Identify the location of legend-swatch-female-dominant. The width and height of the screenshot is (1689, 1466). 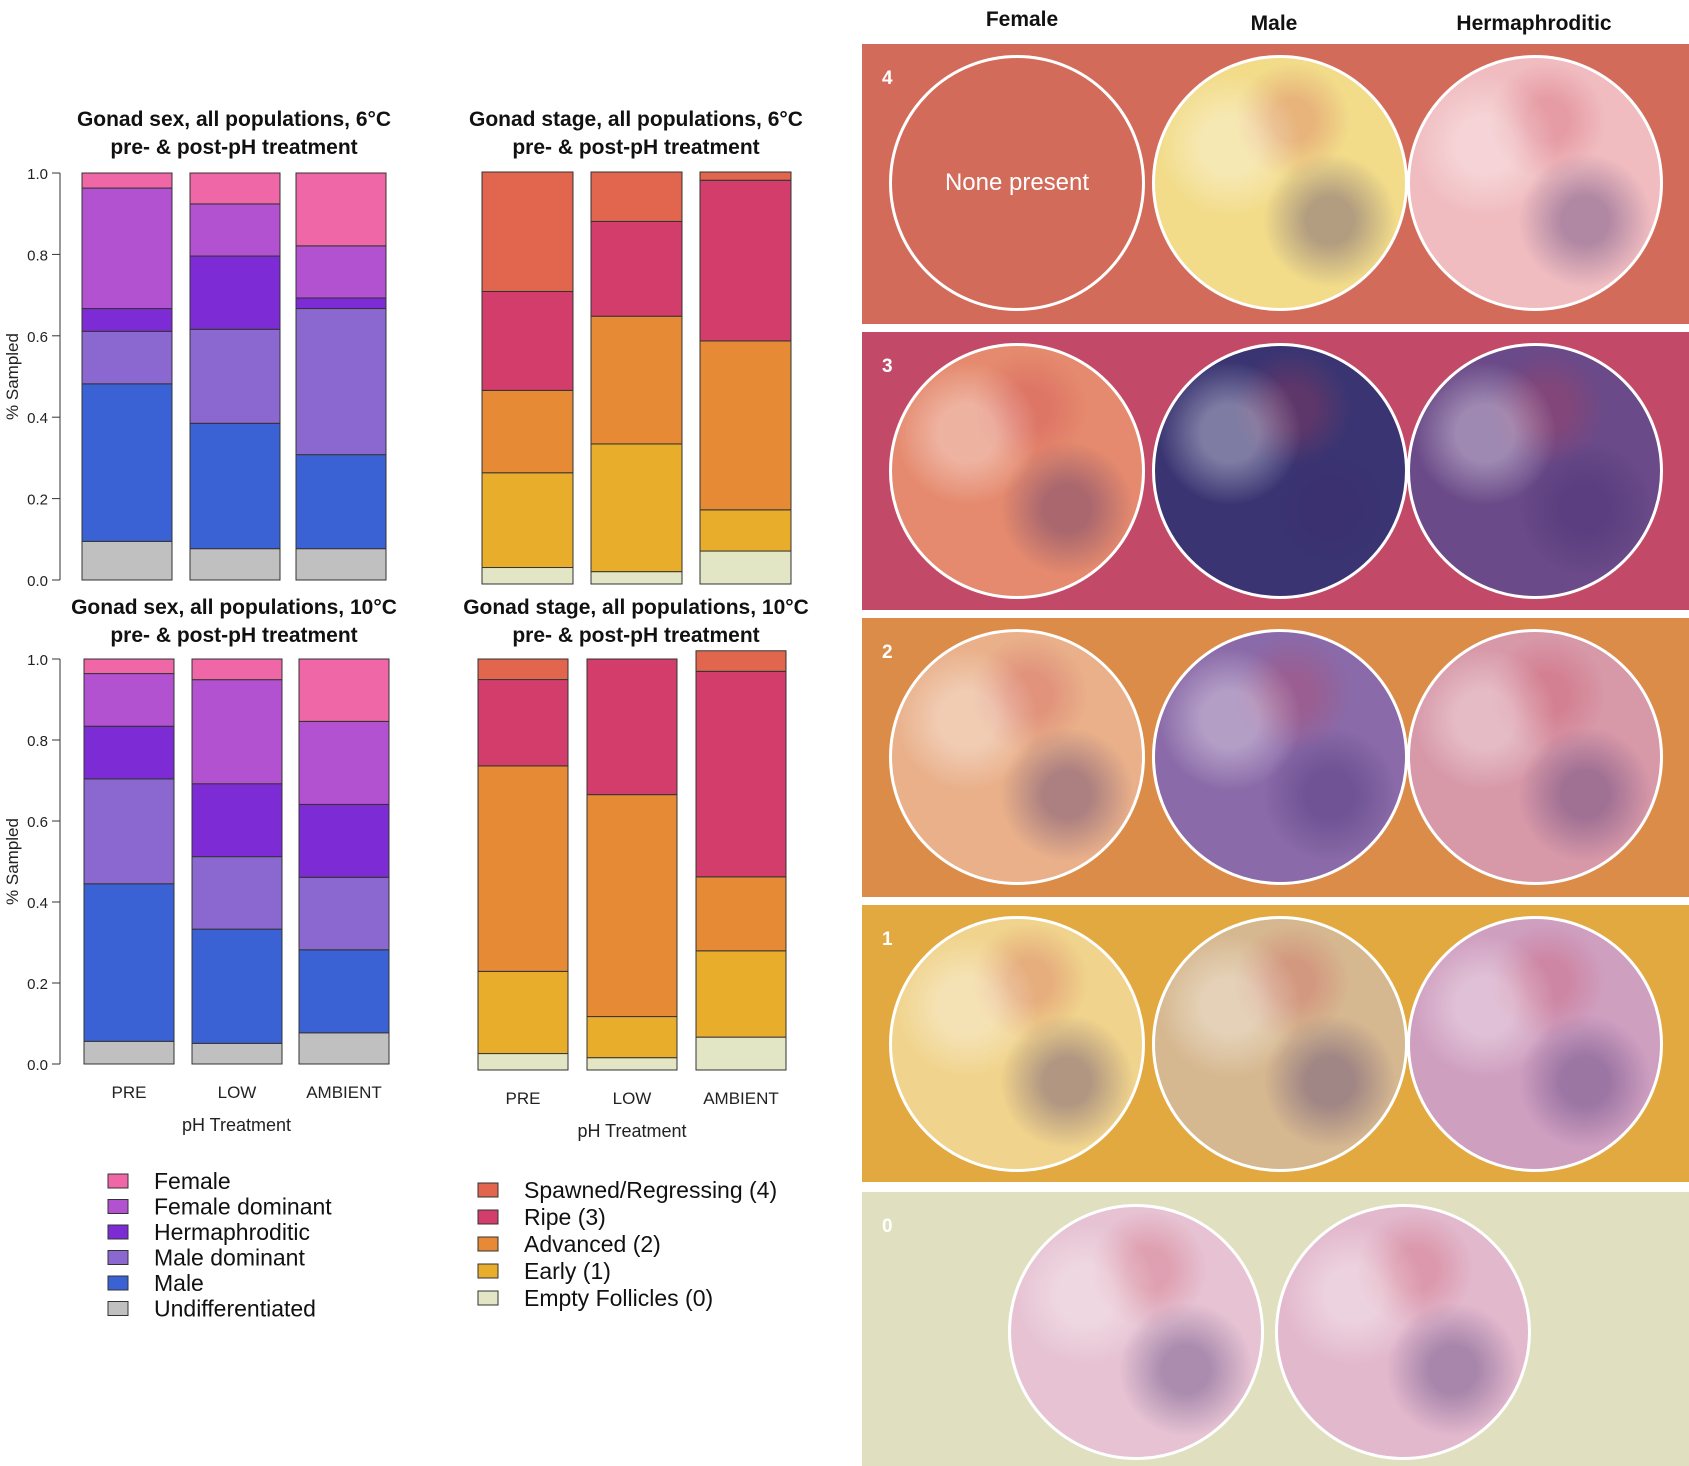
(118, 1206).